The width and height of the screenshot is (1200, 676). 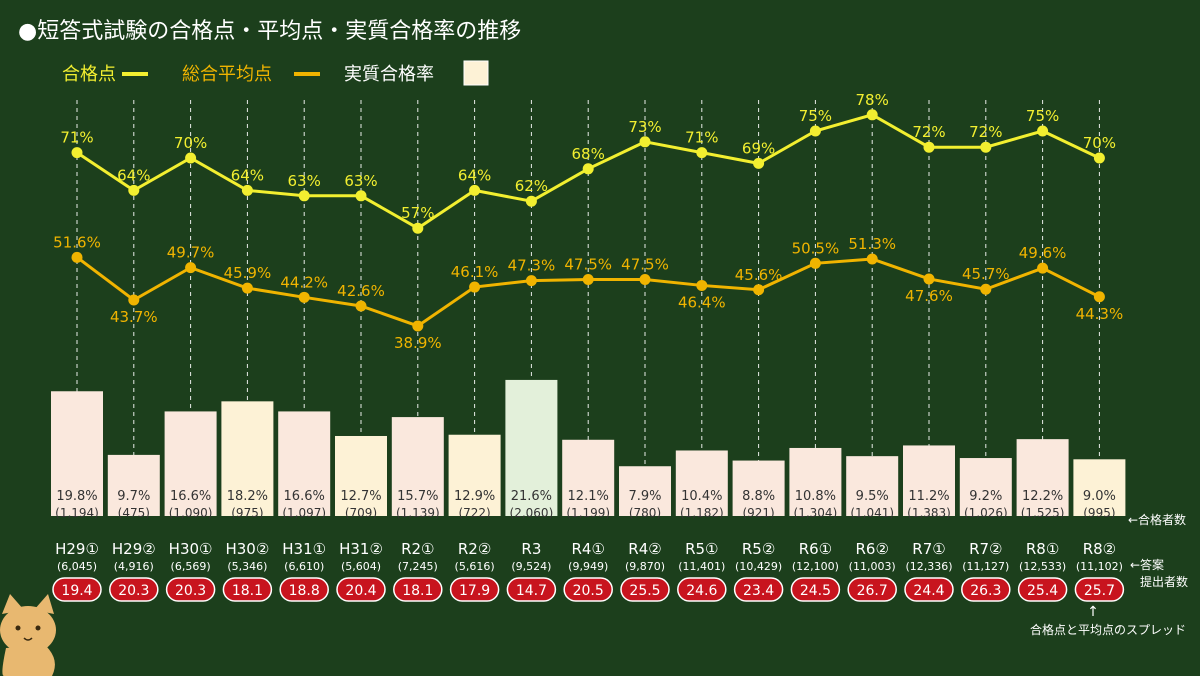 I want to click on category-label: H31②, so click(x=361, y=549).